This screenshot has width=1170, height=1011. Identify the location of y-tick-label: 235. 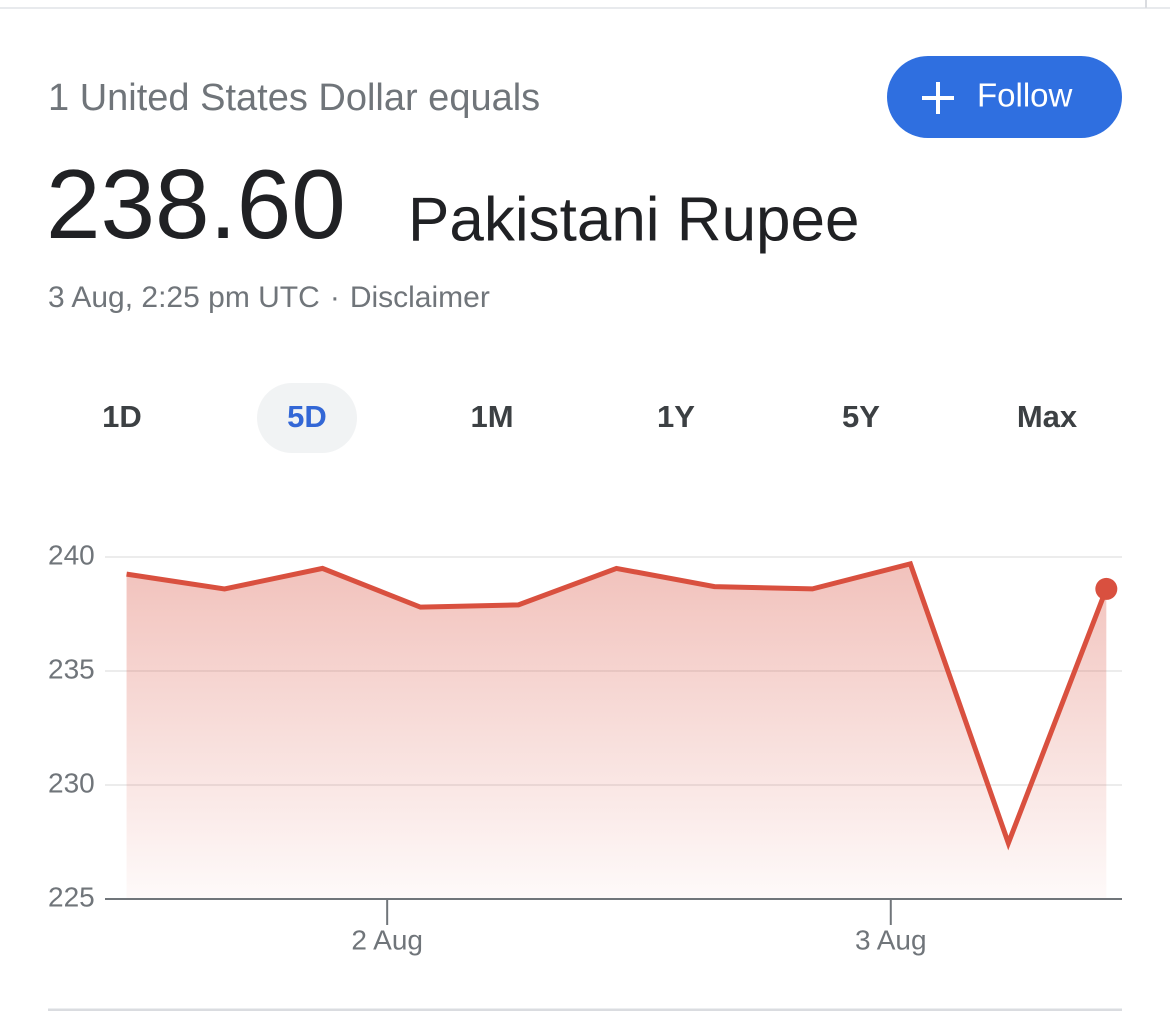
(71, 668).